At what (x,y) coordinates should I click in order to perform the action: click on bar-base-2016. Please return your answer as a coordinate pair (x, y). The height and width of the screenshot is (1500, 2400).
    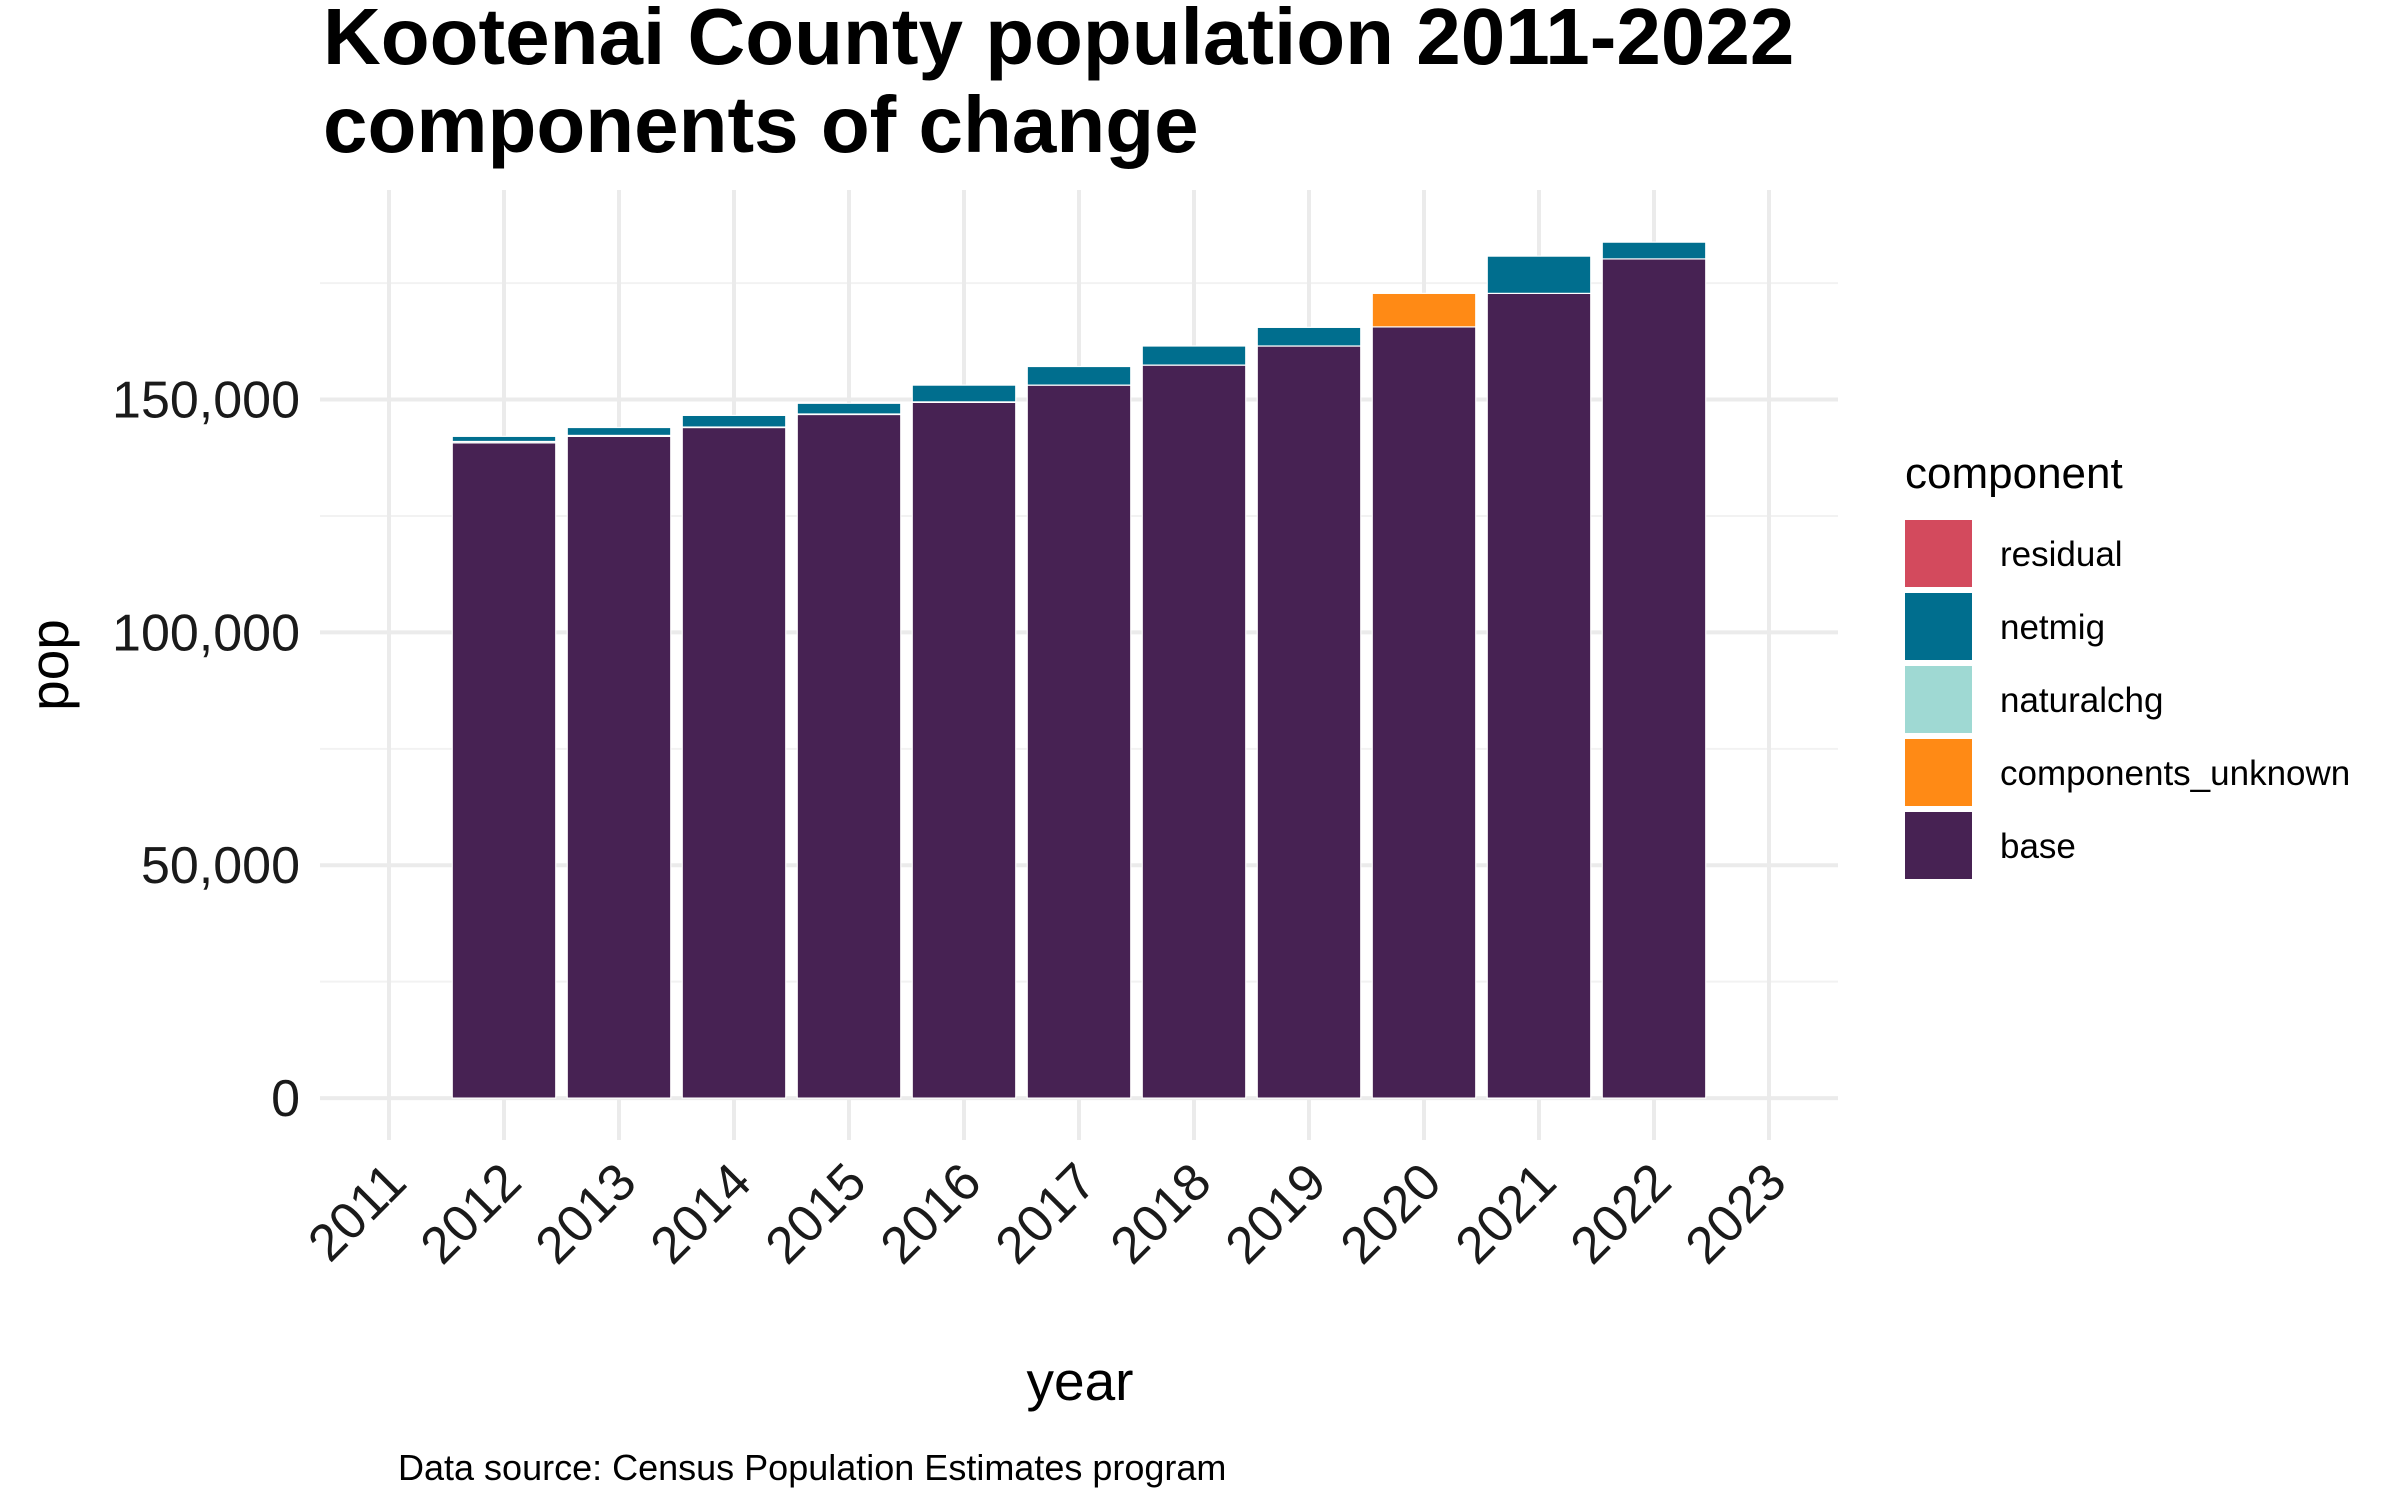
    Looking at the image, I should click on (964, 750).